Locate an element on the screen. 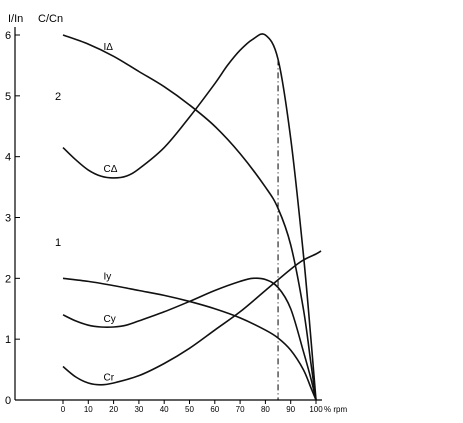  x-tick-label-60: 60 is located at coordinates (214, 409).